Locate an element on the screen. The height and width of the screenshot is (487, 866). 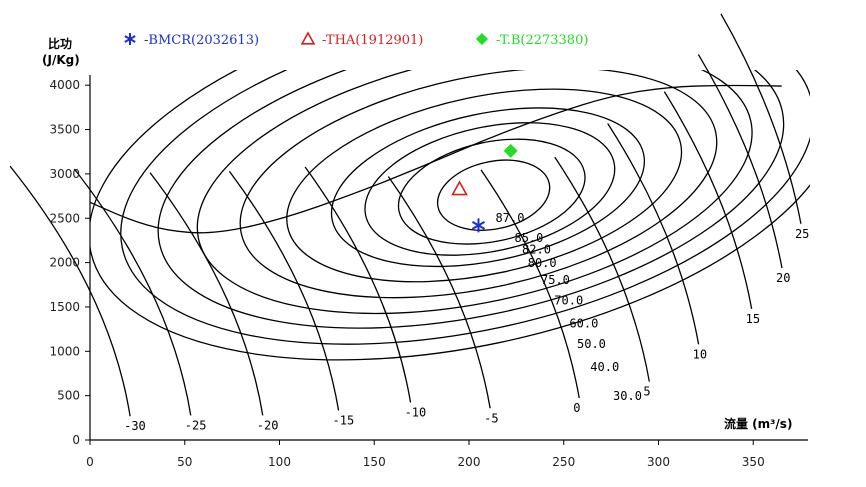
x-tick-label: 100 is located at coordinates (279, 462).